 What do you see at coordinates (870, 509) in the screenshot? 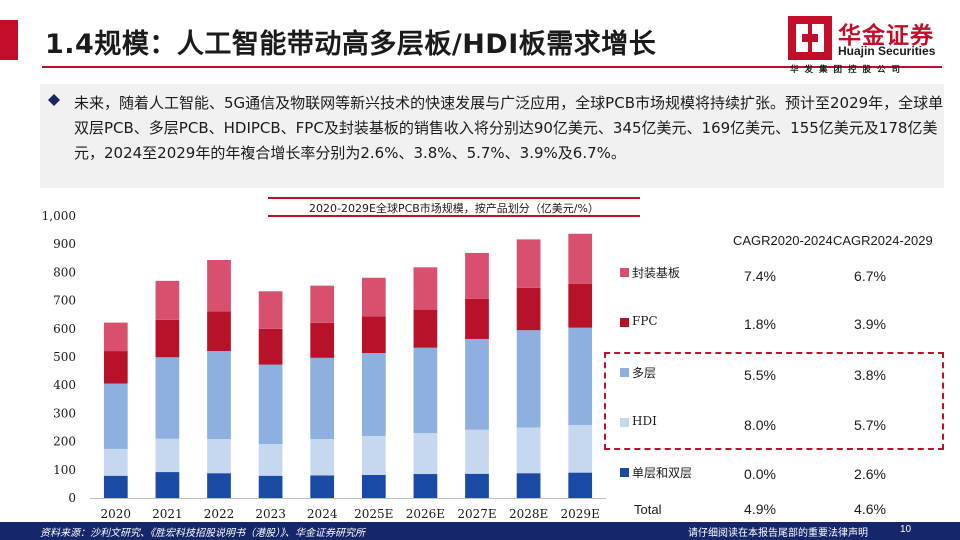
I see `cagr-total-2024-2029: 4.6%` at bounding box center [870, 509].